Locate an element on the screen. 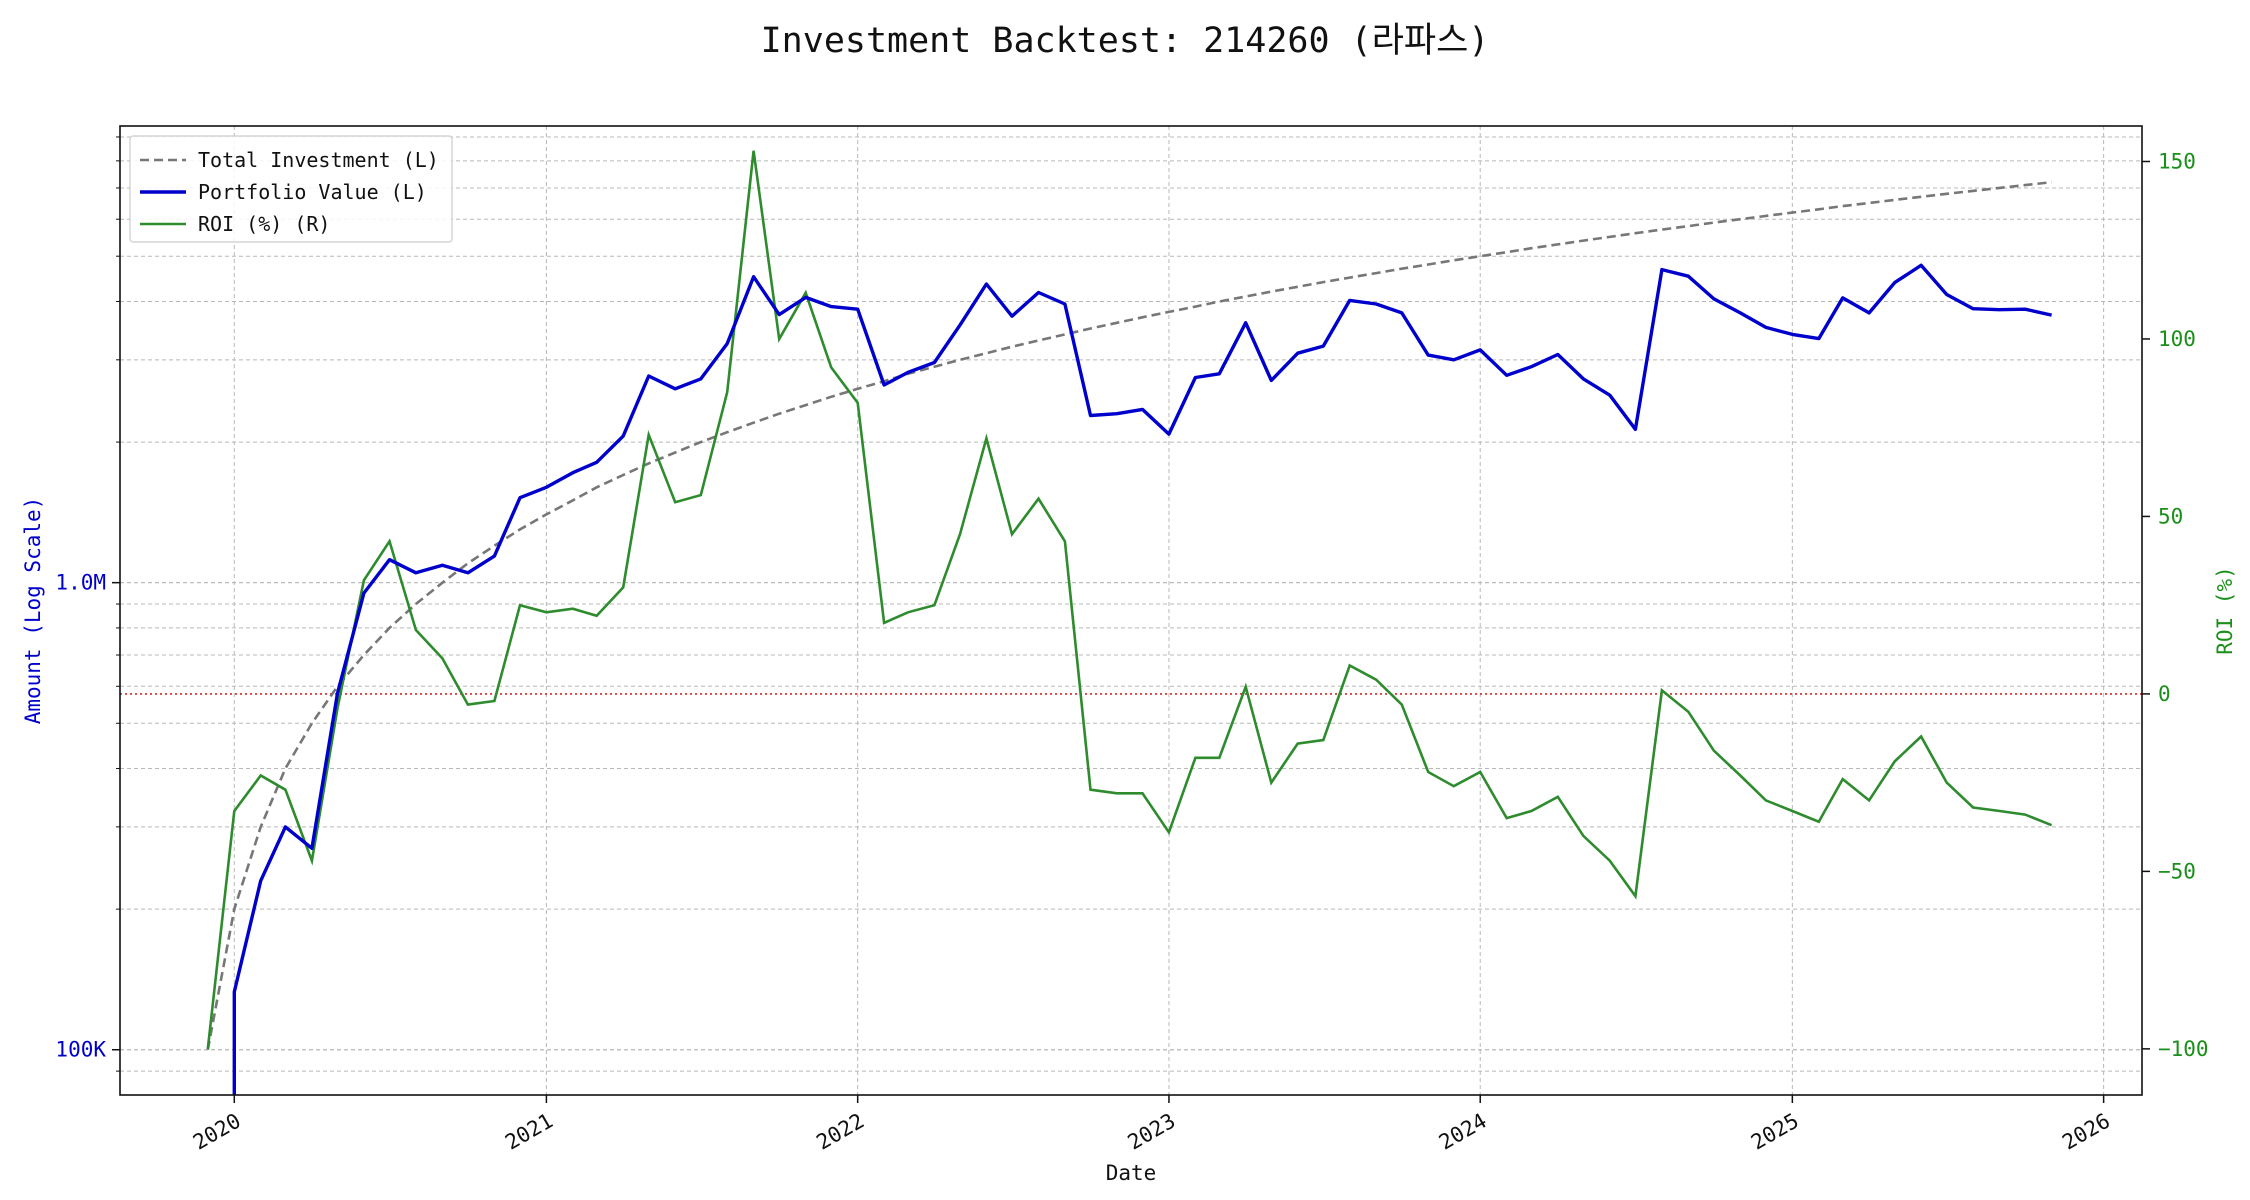  right-axis-label: ROI (%) is located at coordinates (2225, 610).